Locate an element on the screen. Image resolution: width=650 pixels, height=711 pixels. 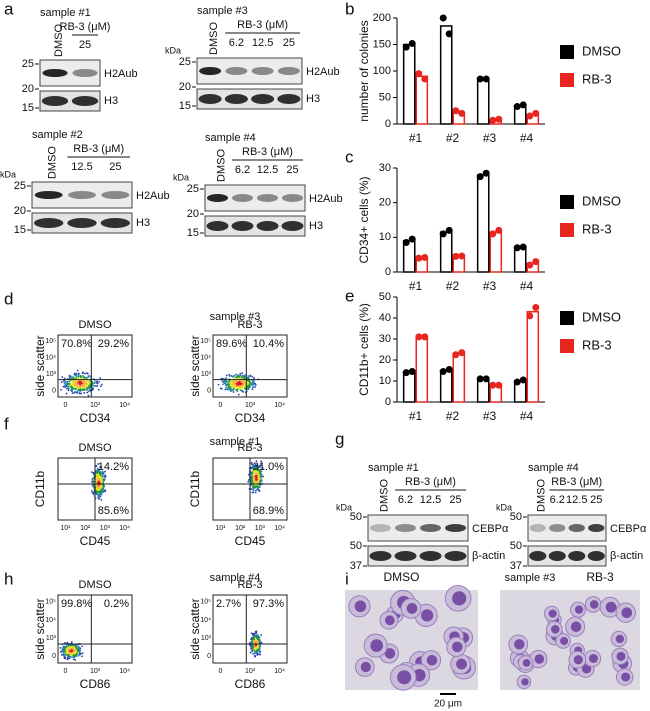
y-tick-label: 100 is located at coordinates (382, 71).